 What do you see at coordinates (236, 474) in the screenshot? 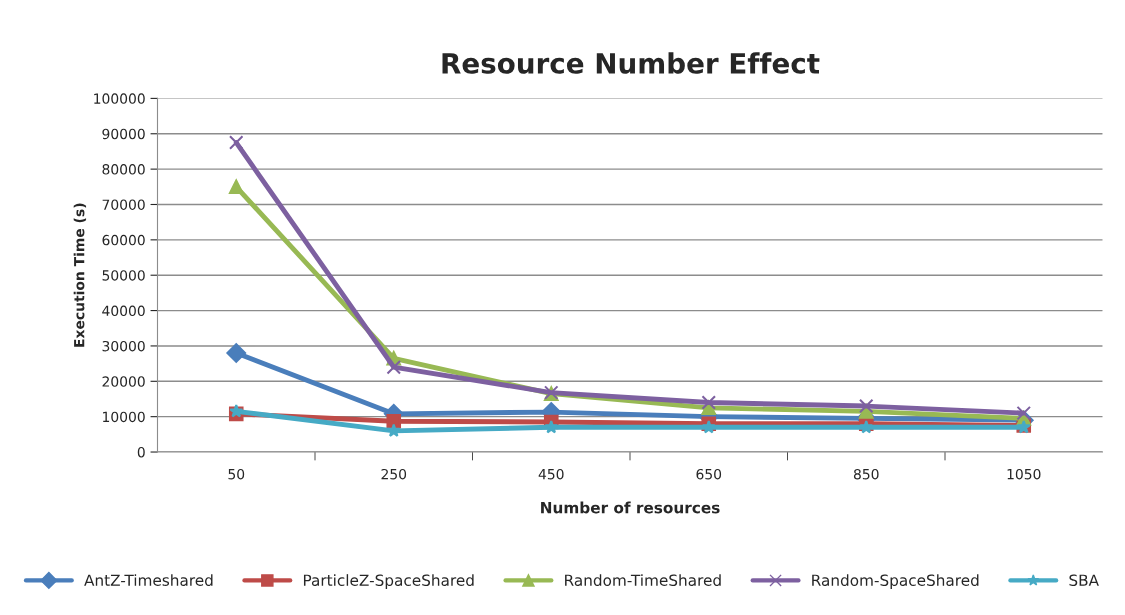
I see `x-tick-label: 50` at bounding box center [236, 474].